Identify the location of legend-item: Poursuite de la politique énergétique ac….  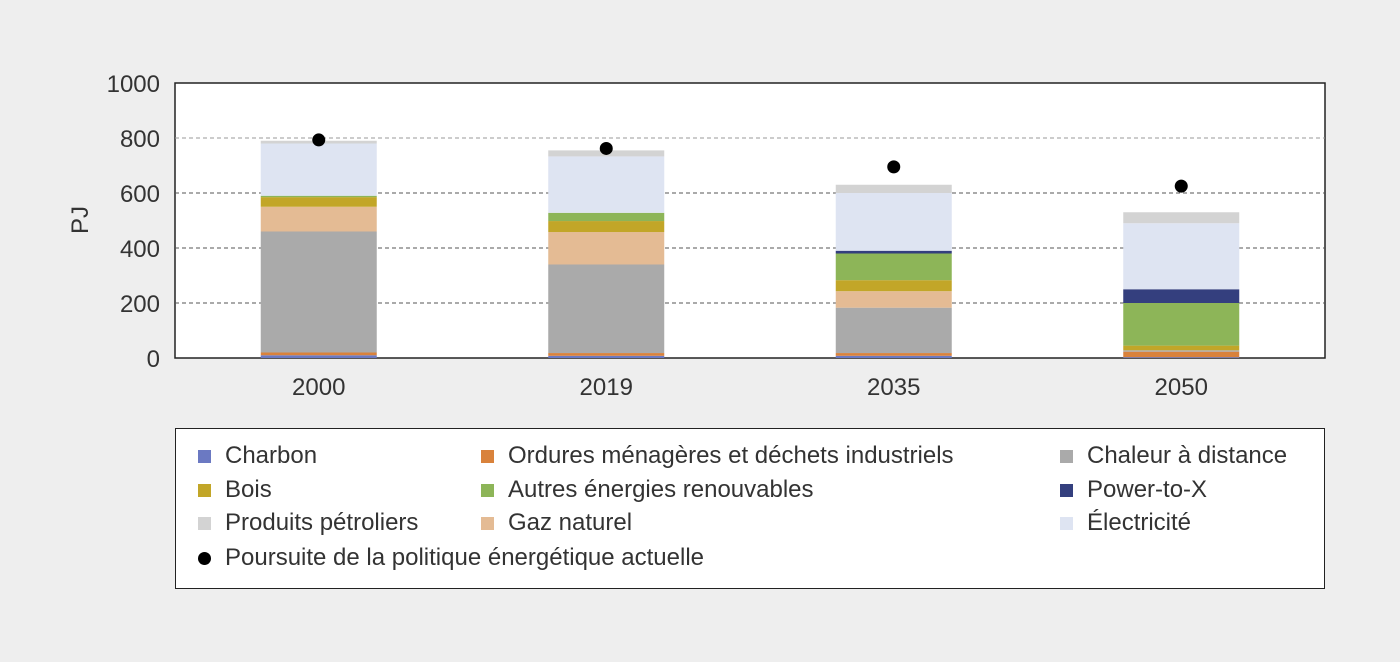
(451, 558).